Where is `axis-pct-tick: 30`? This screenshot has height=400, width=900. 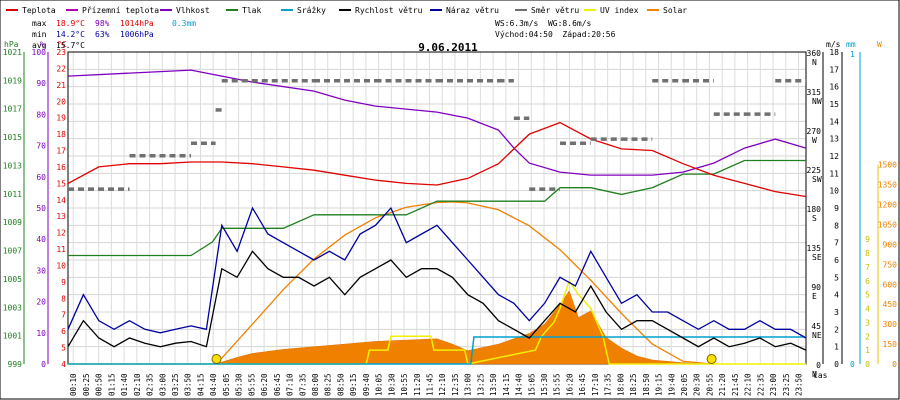 axis-pct-tick: 30 is located at coordinates (41, 270).